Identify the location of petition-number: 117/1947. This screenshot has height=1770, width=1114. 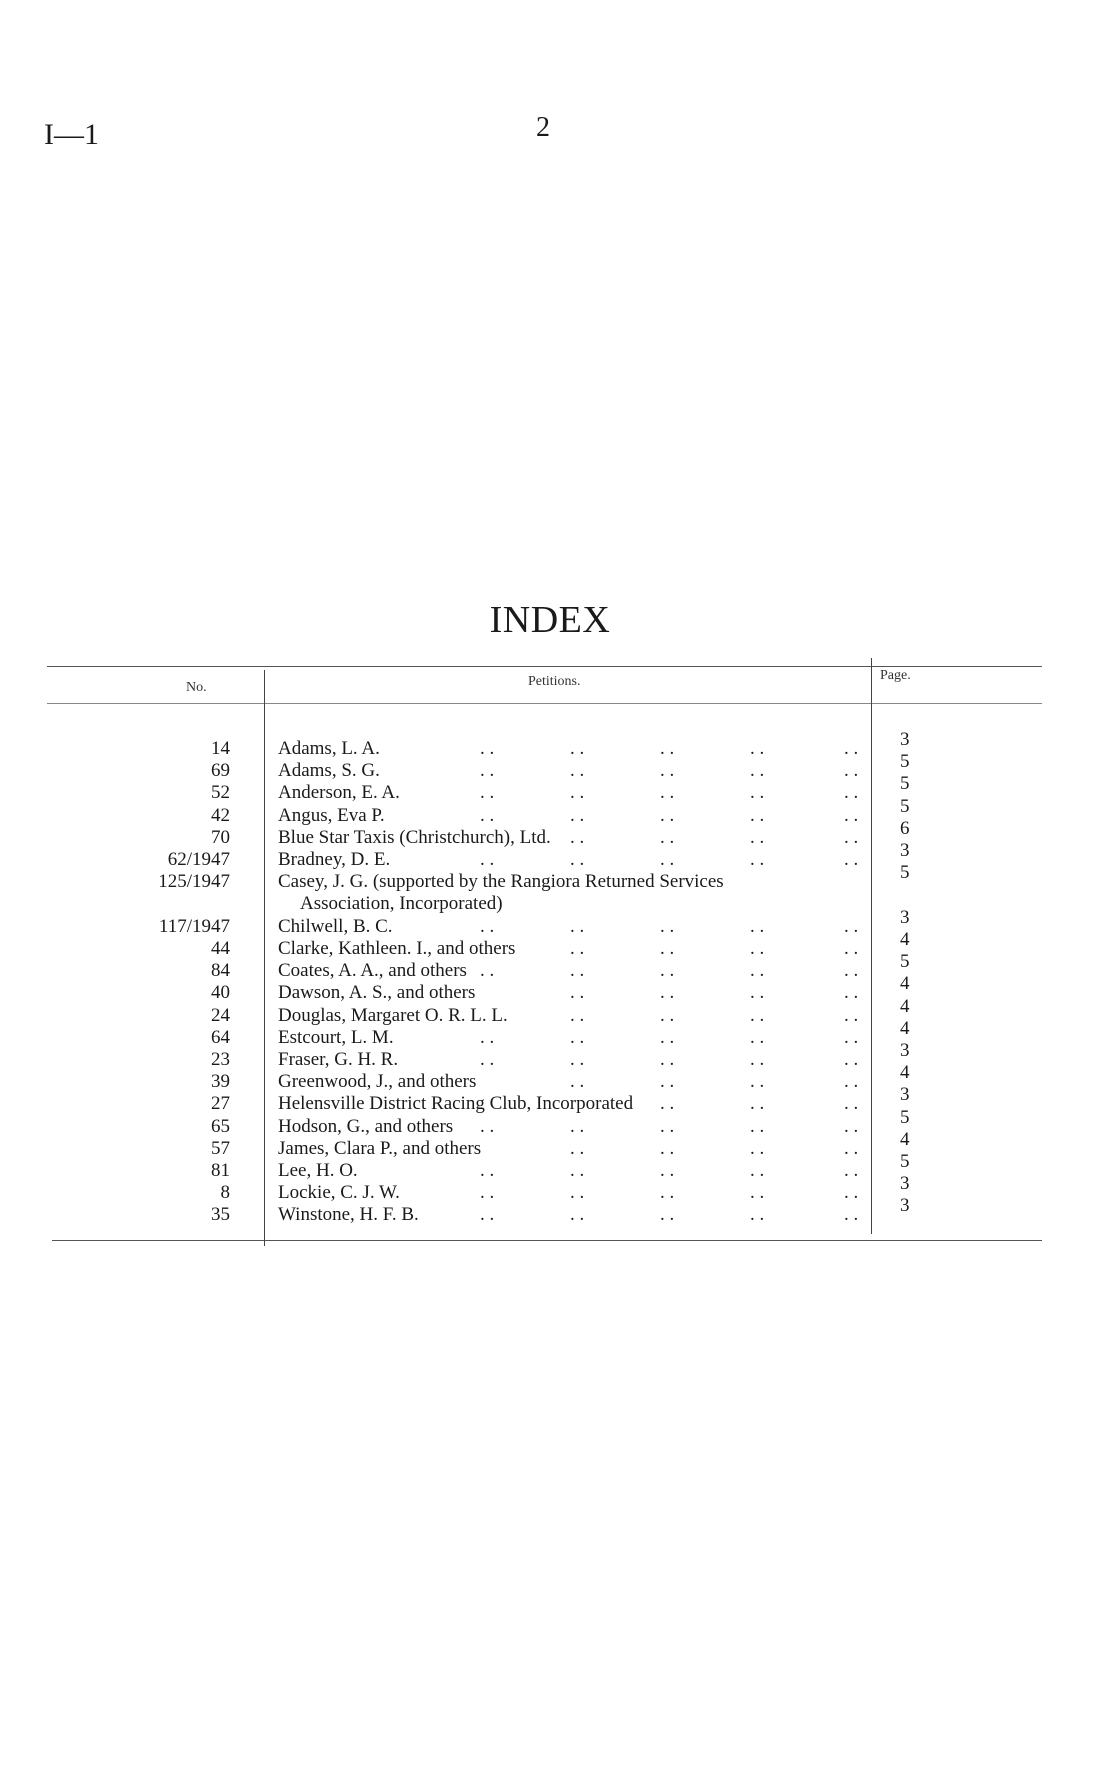
(194, 926).